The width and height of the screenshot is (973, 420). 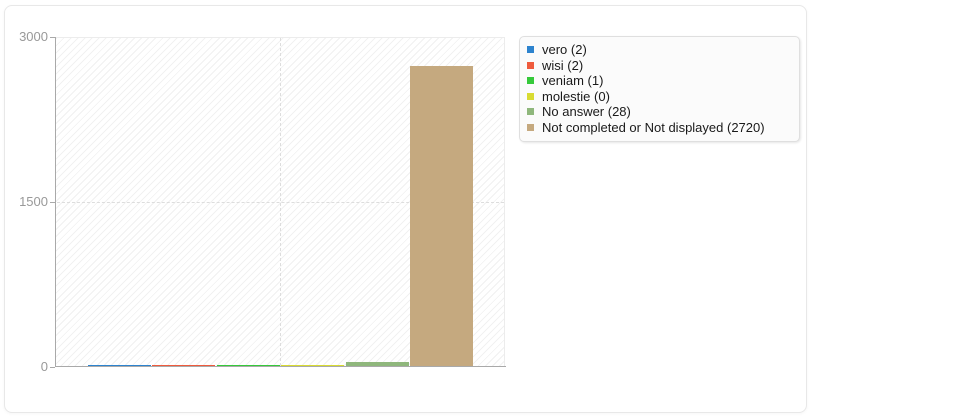 What do you see at coordinates (44, 366) in the screenshot?
I see `y-tick-label: 0` at bounding box center [44, 366].